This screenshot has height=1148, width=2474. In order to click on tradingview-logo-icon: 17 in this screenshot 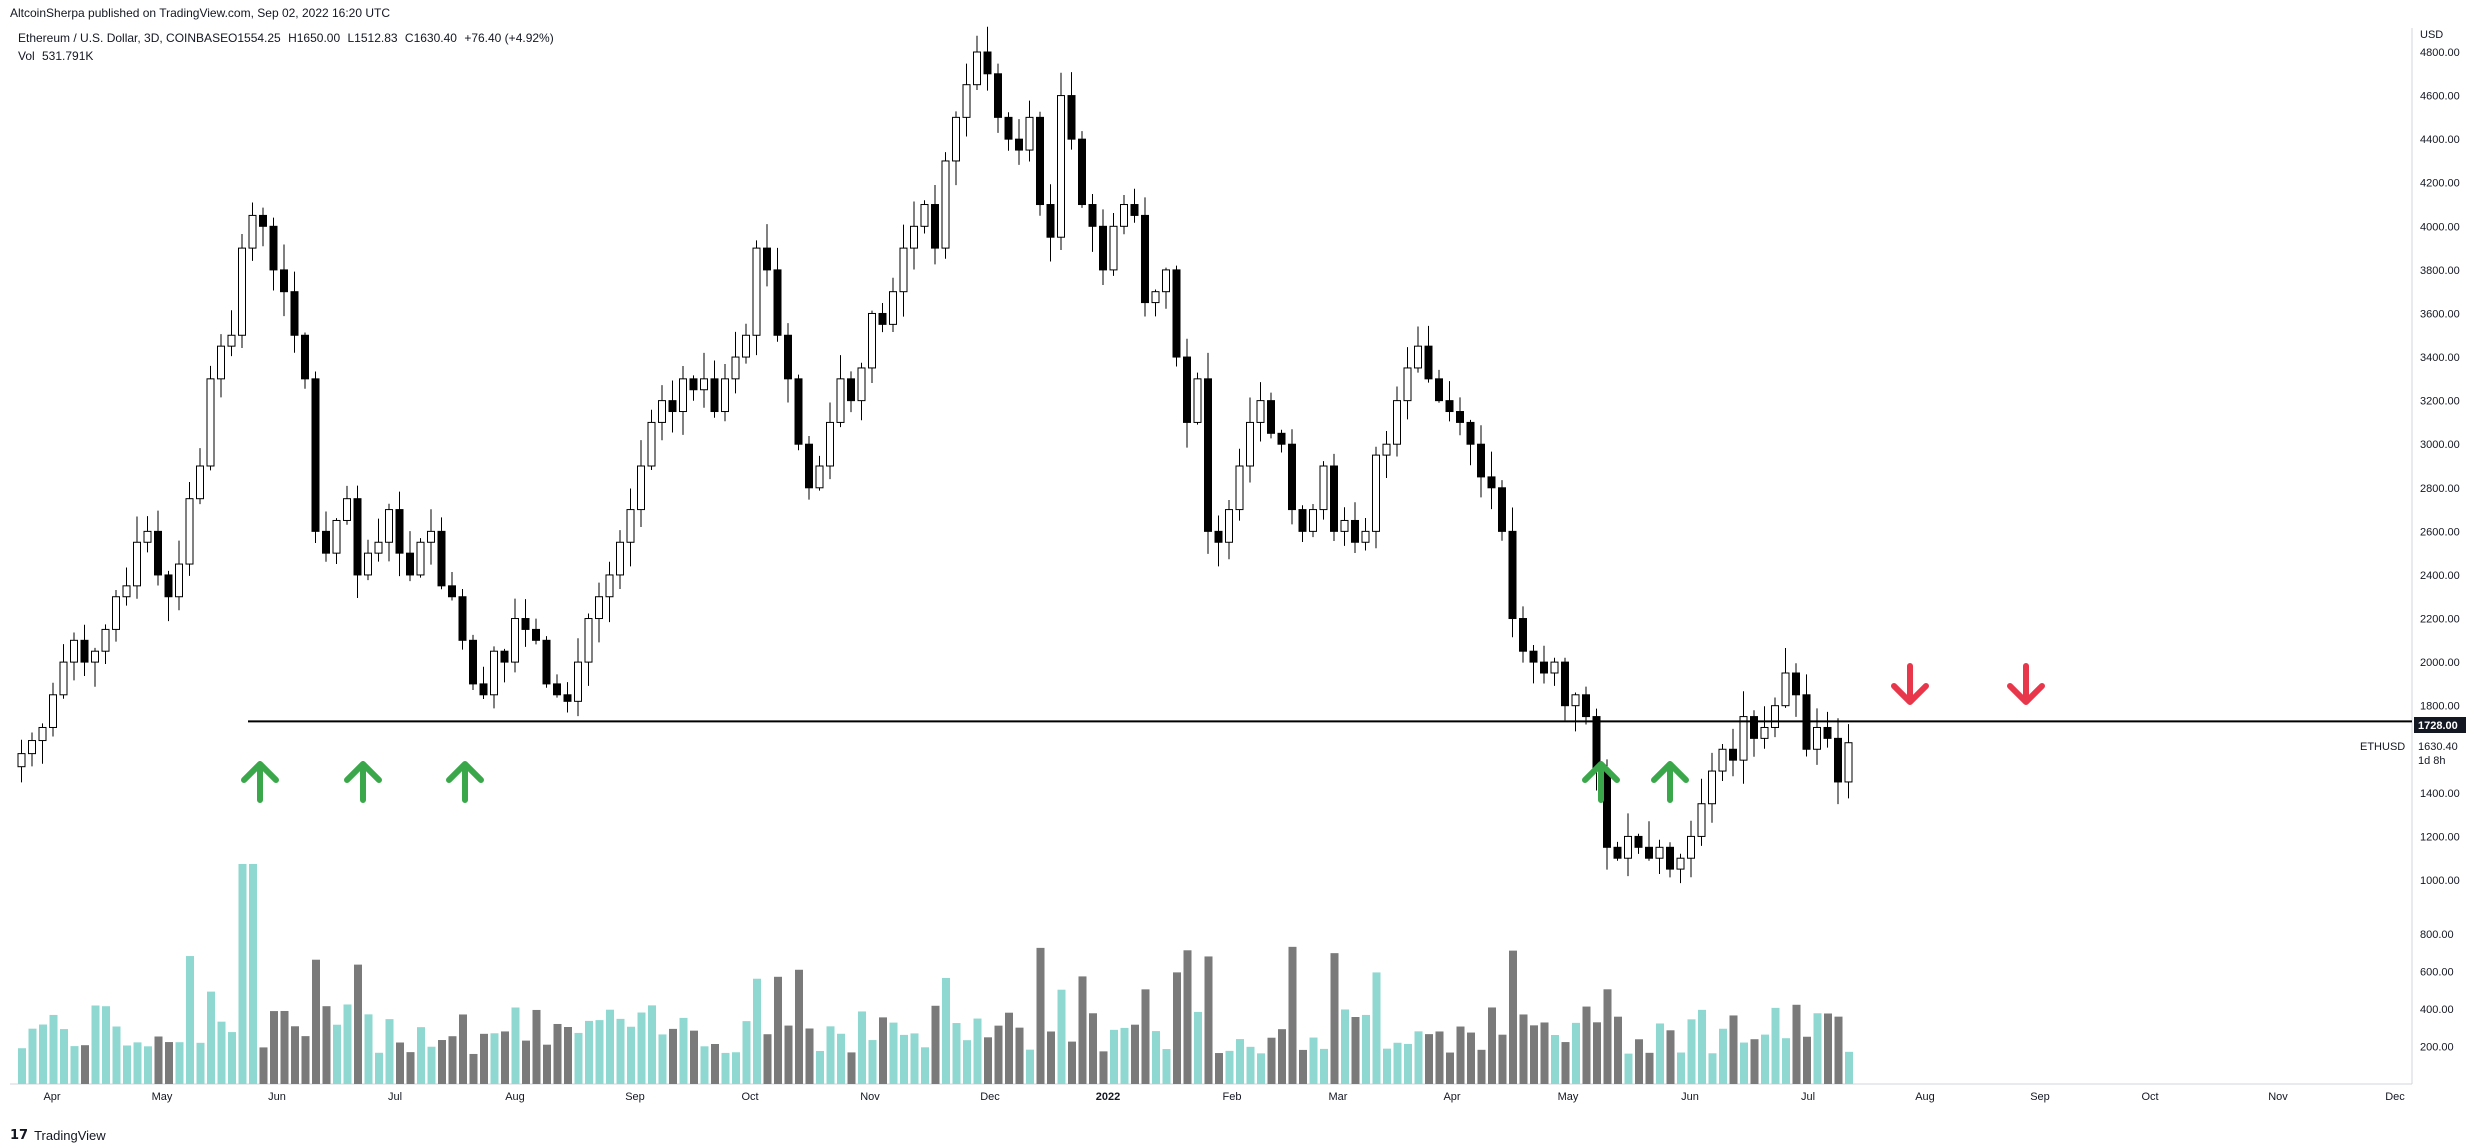, I will do `click(19, 1135)`.